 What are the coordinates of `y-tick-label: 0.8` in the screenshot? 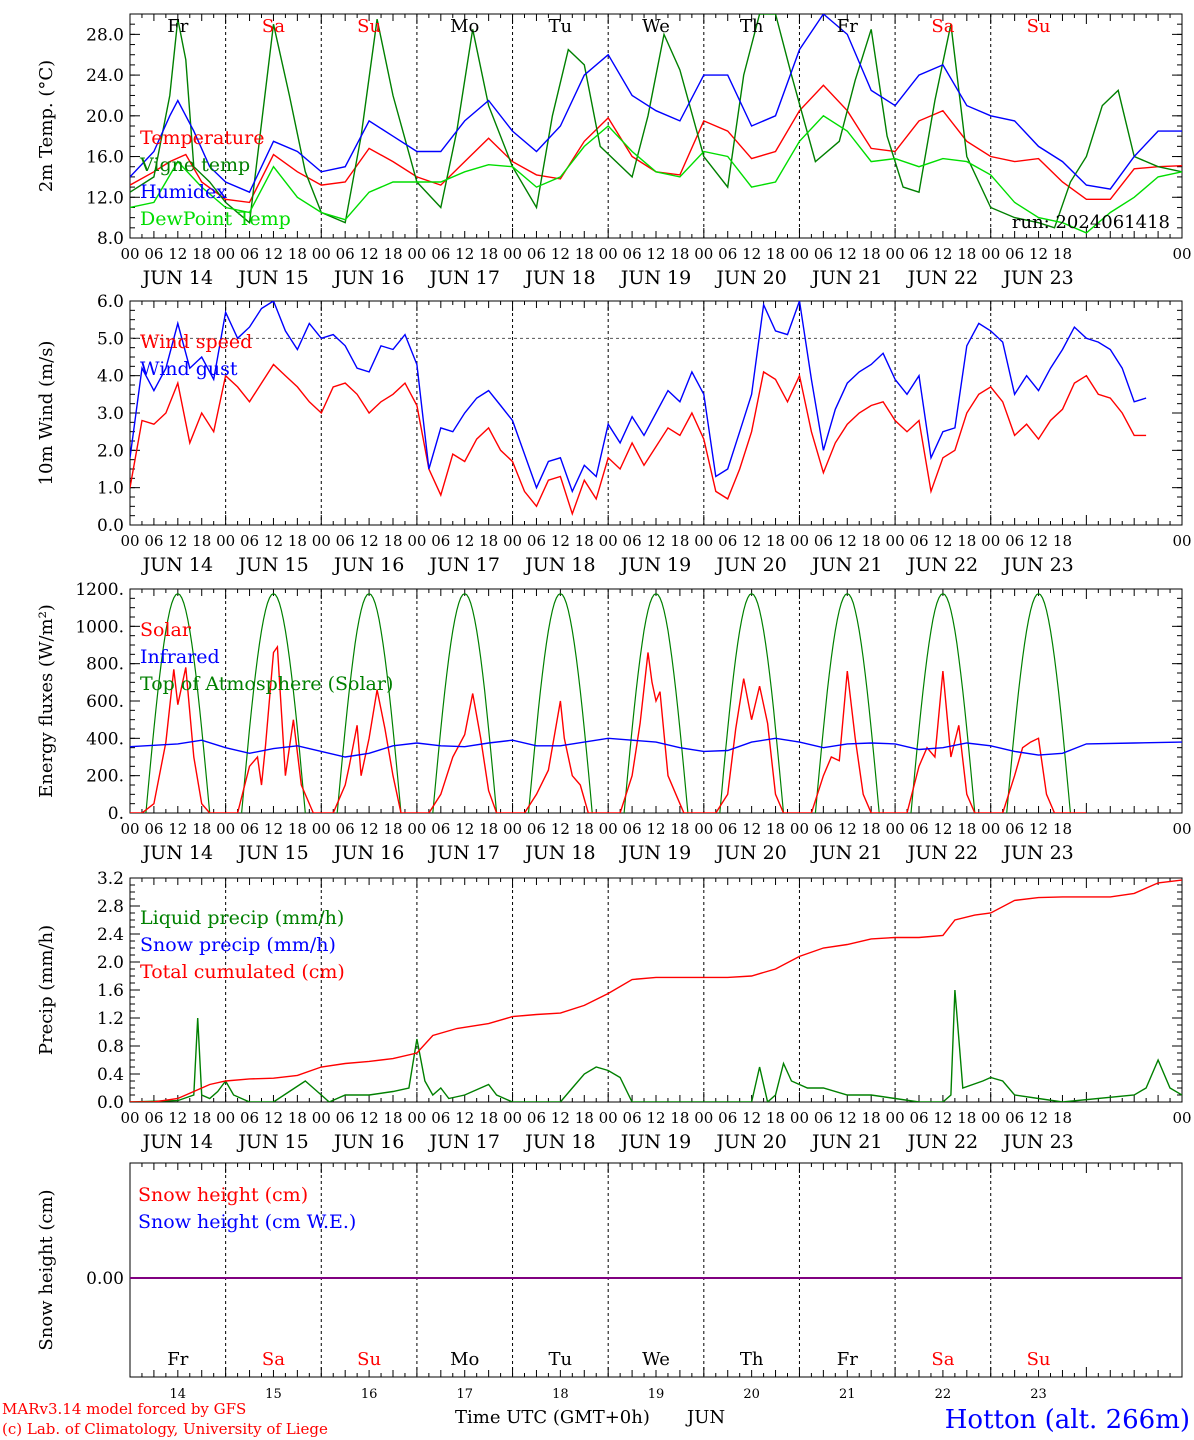 It's located at (110, 1047).